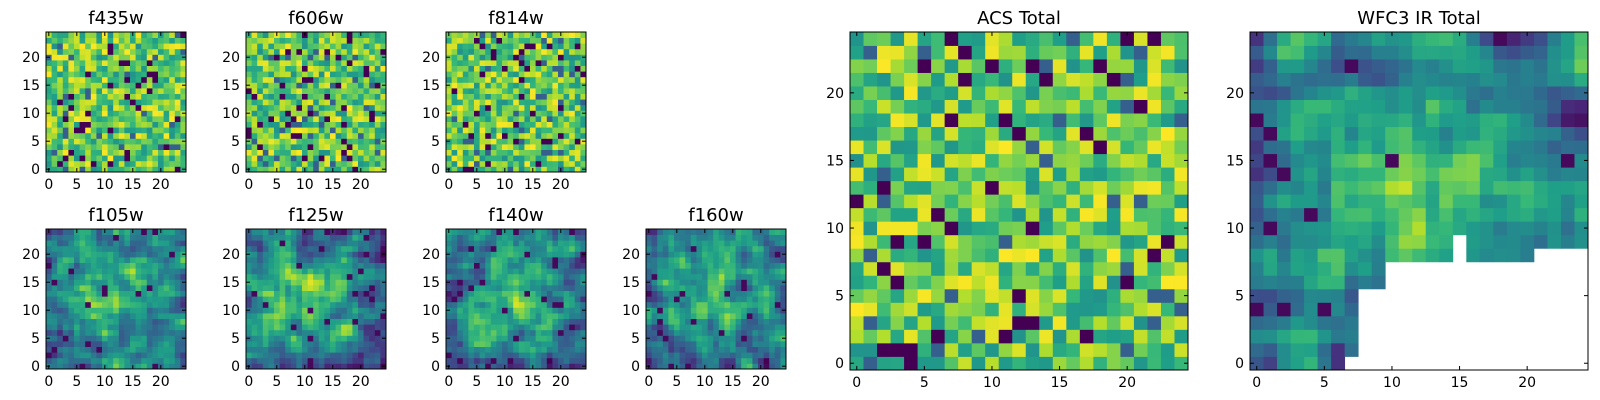 The width and height of the screenshot is (1600, 400). I want to click on panel-title: f140w, so click(515, 215).